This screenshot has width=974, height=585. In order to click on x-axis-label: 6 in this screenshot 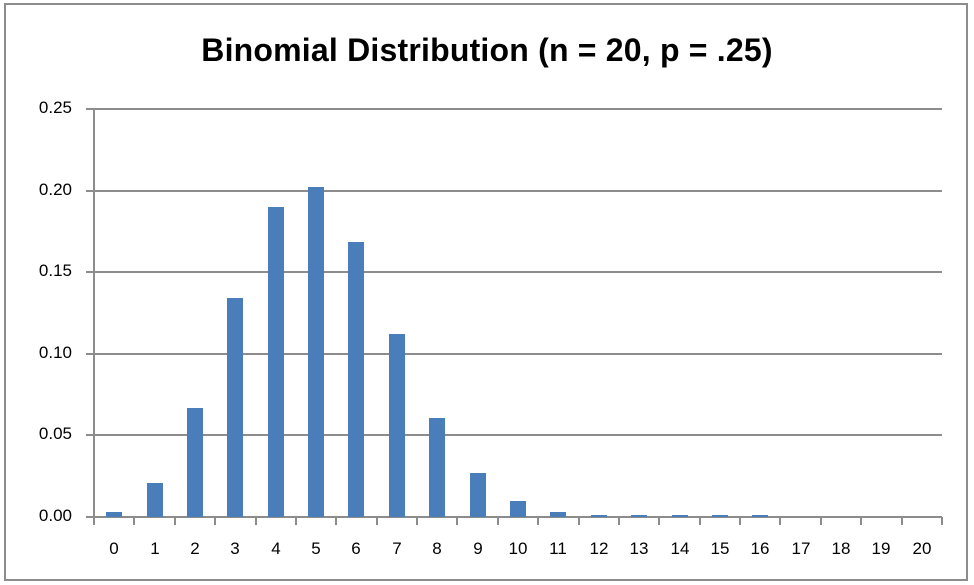, I will do `click(356, 548)`.